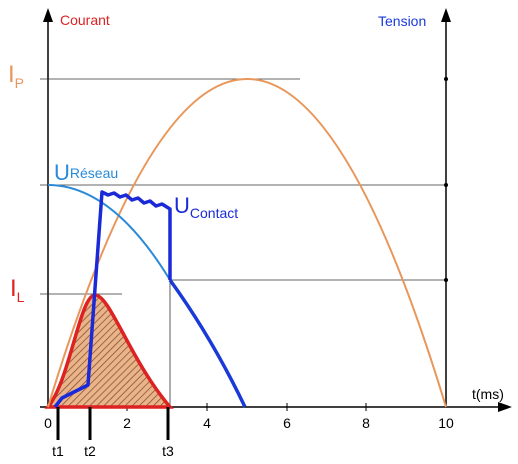 The image size is (518, 464). What do you see at coordinates (168, 451) in the screenshot?
I see `time-label: t3` at bounding box center [168, 451].